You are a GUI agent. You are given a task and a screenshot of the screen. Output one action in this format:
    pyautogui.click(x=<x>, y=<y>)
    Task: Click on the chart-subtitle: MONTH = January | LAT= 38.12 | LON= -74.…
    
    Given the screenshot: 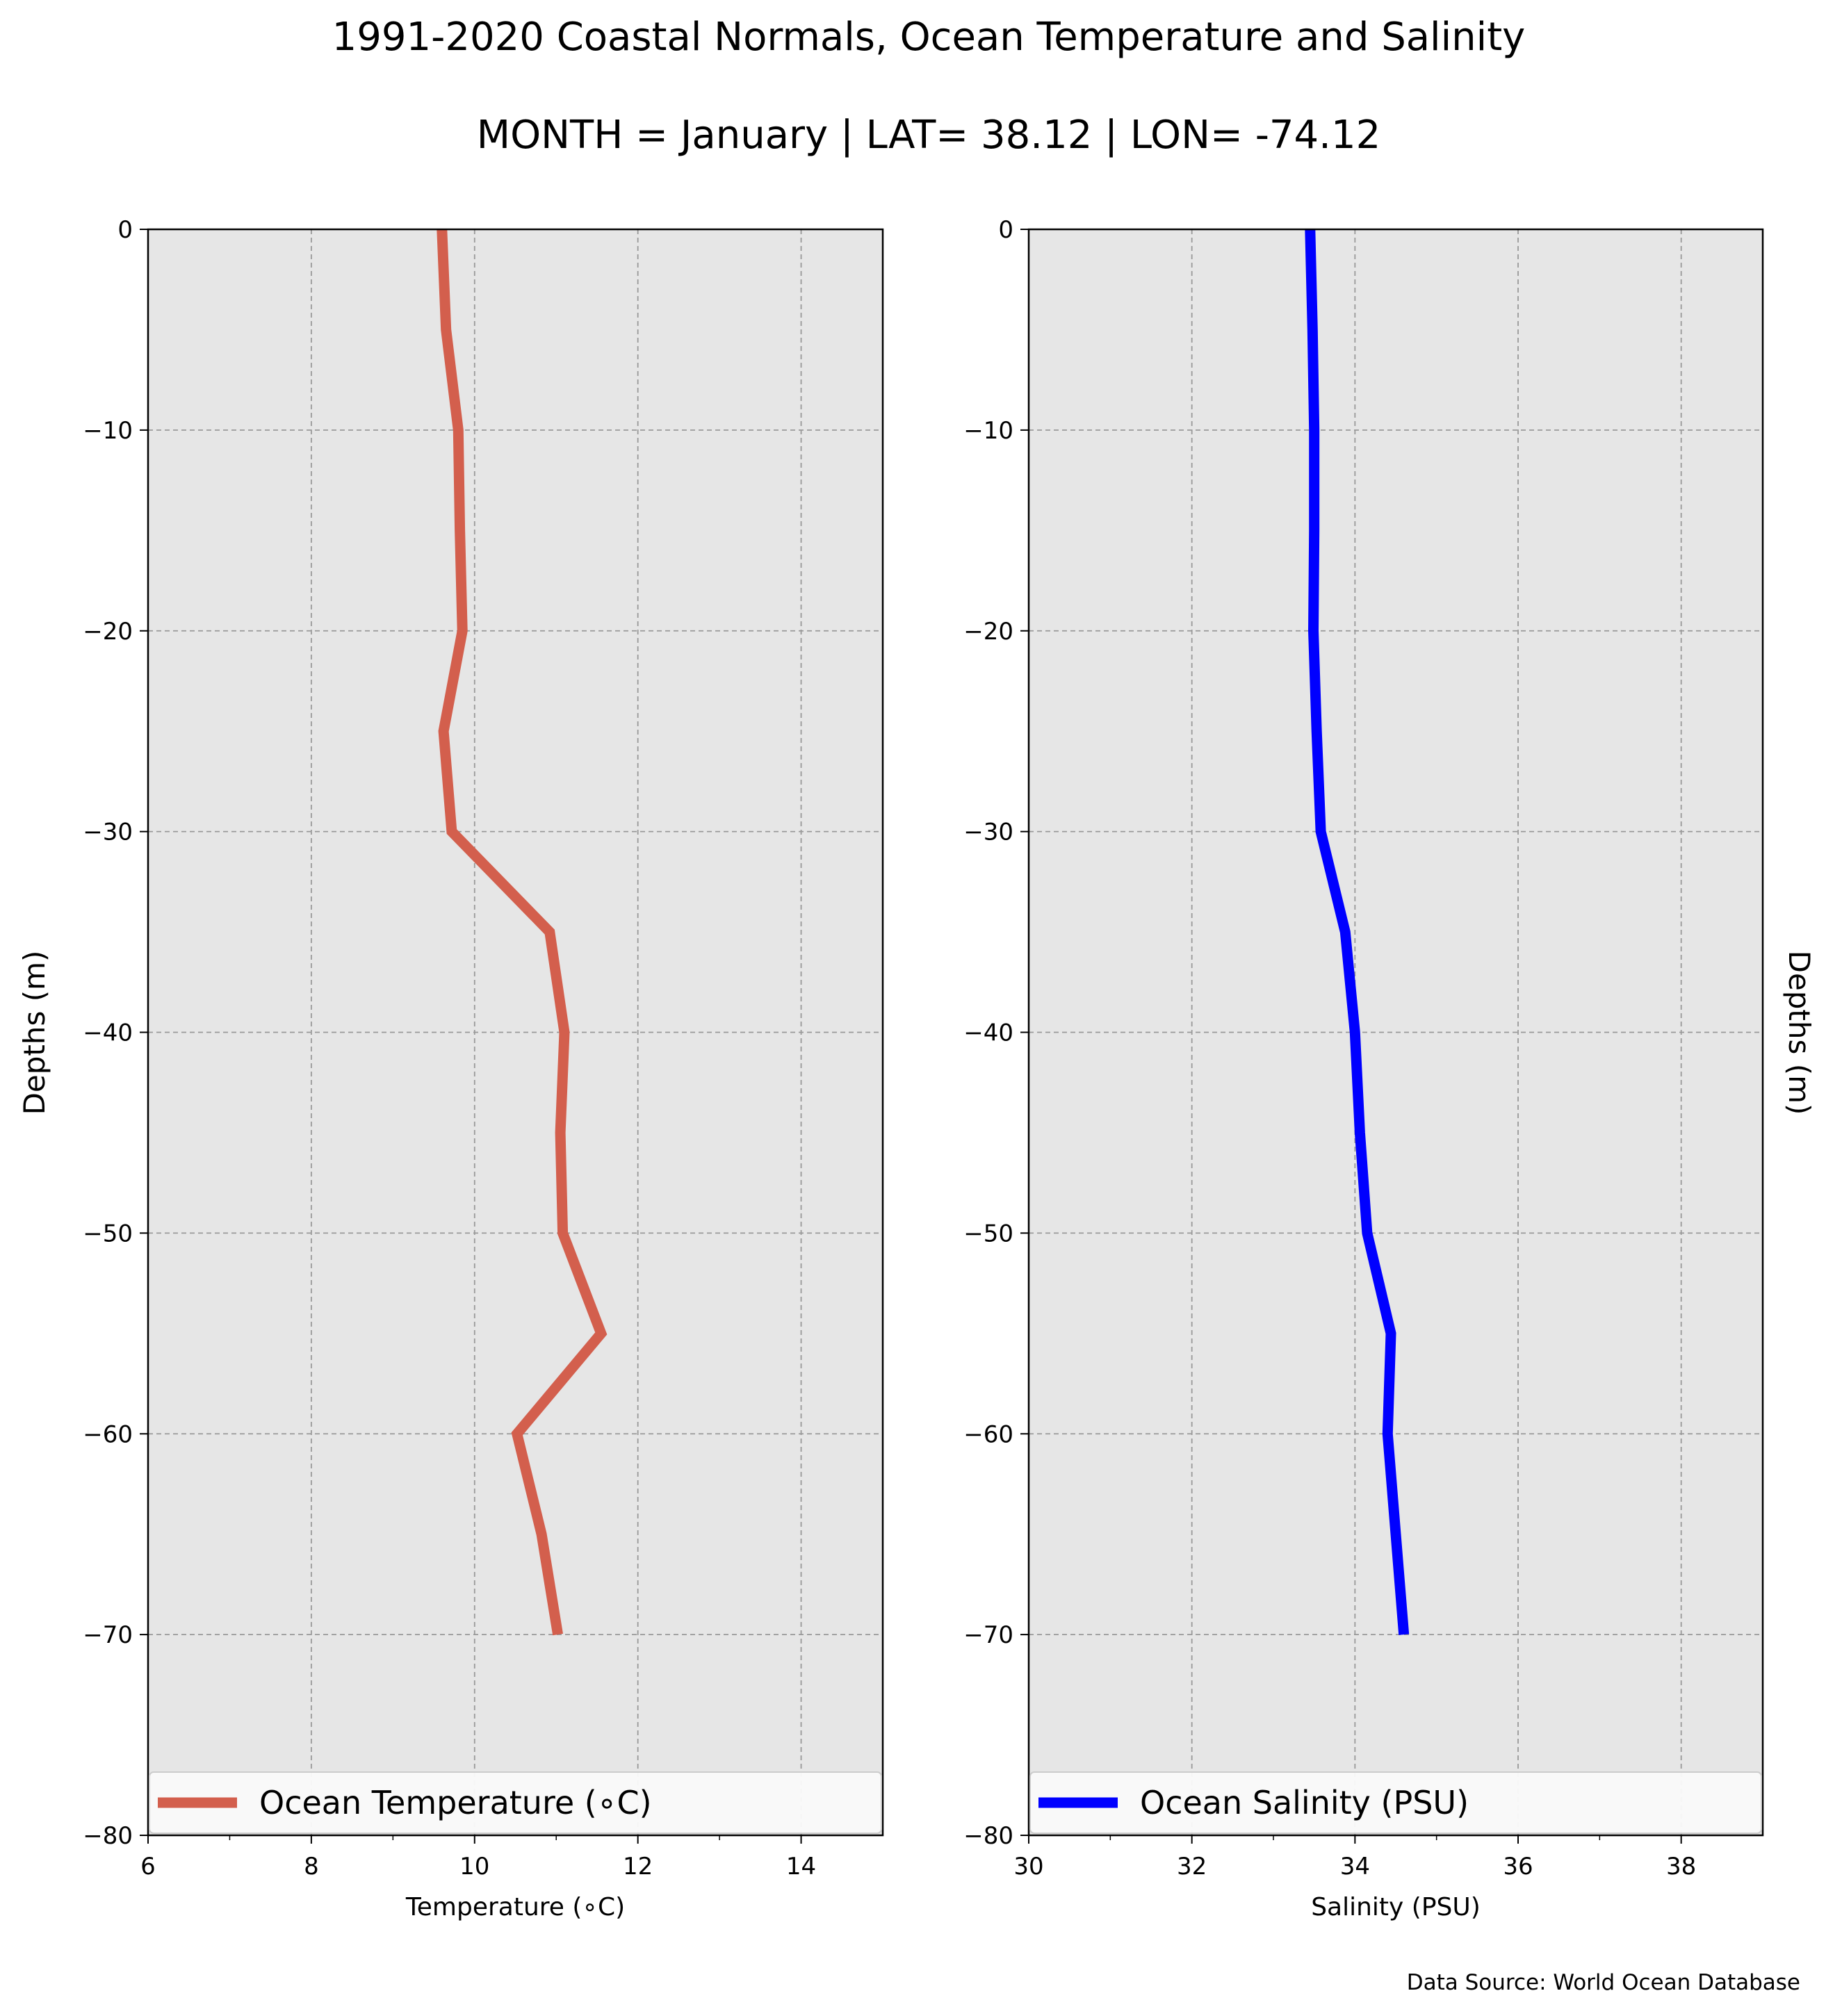 What is the action you would take?
    pyautogui.click(x=928, y=136)
    